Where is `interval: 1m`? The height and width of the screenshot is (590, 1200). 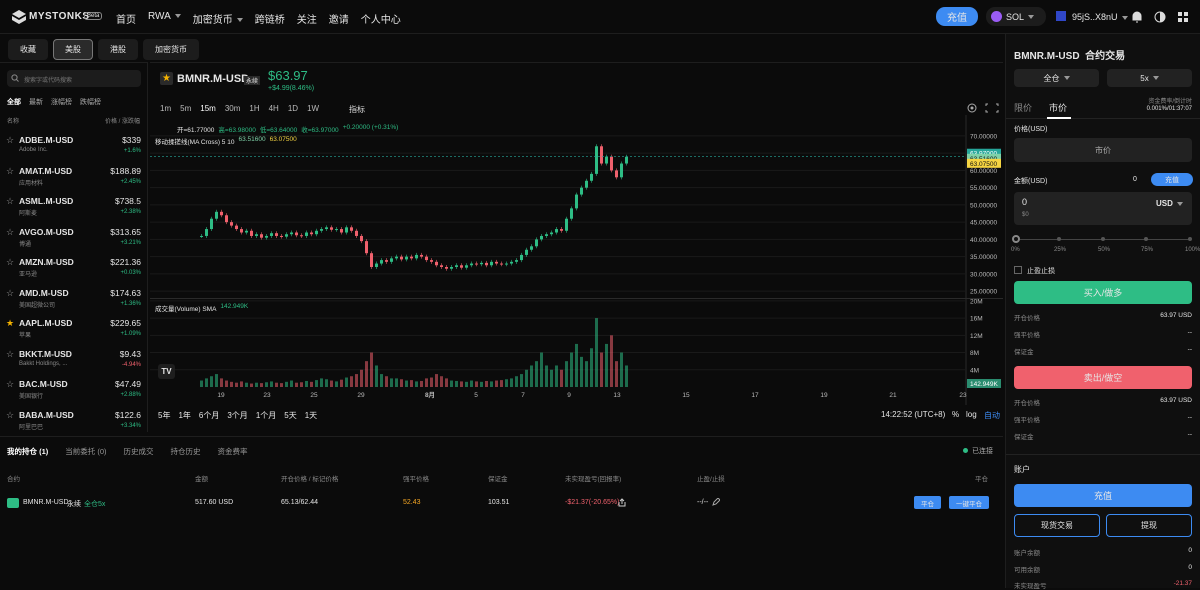 interval: 1m is located at coordinates (166, 108).